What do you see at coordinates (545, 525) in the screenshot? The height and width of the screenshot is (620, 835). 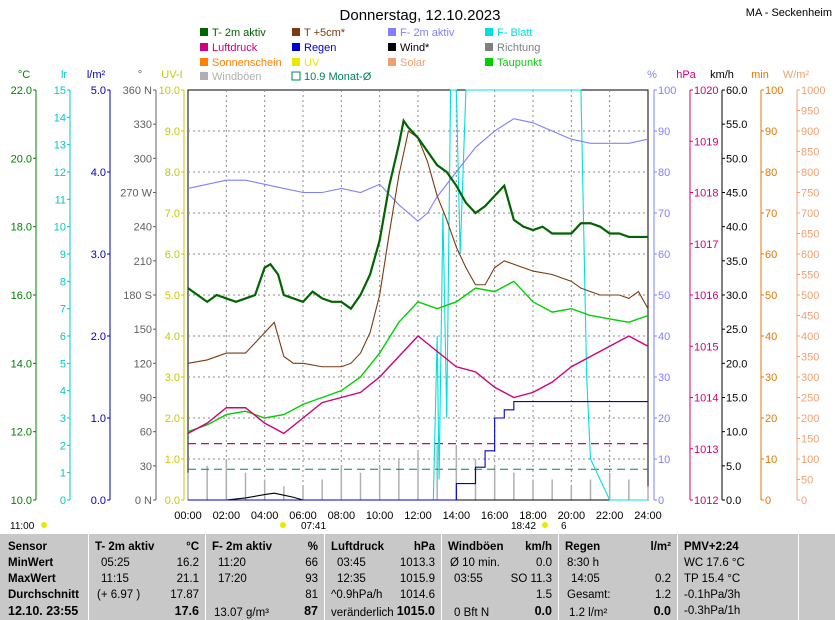 I see `sunset-sun-icon` at bounding box center [545, 525].